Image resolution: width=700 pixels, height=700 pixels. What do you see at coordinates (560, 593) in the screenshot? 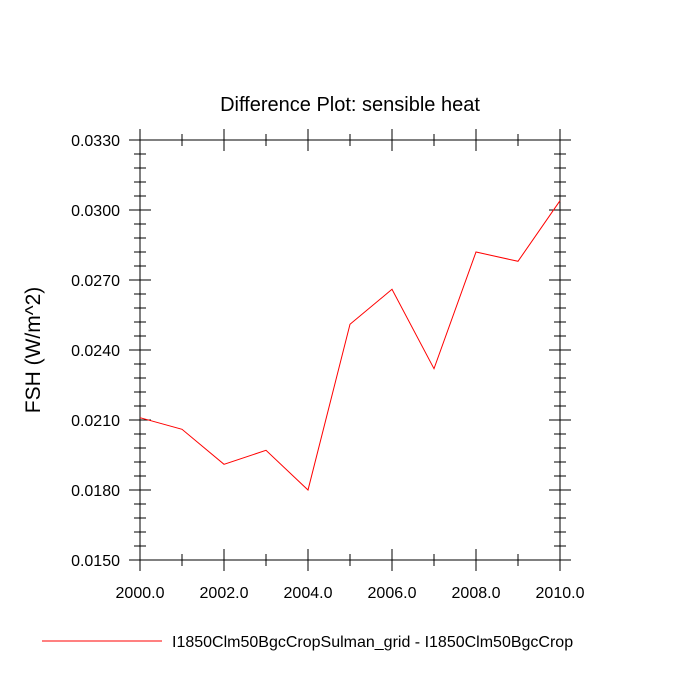
I see `x-tick-label: 2010.0` at bounding box center [560, 593].